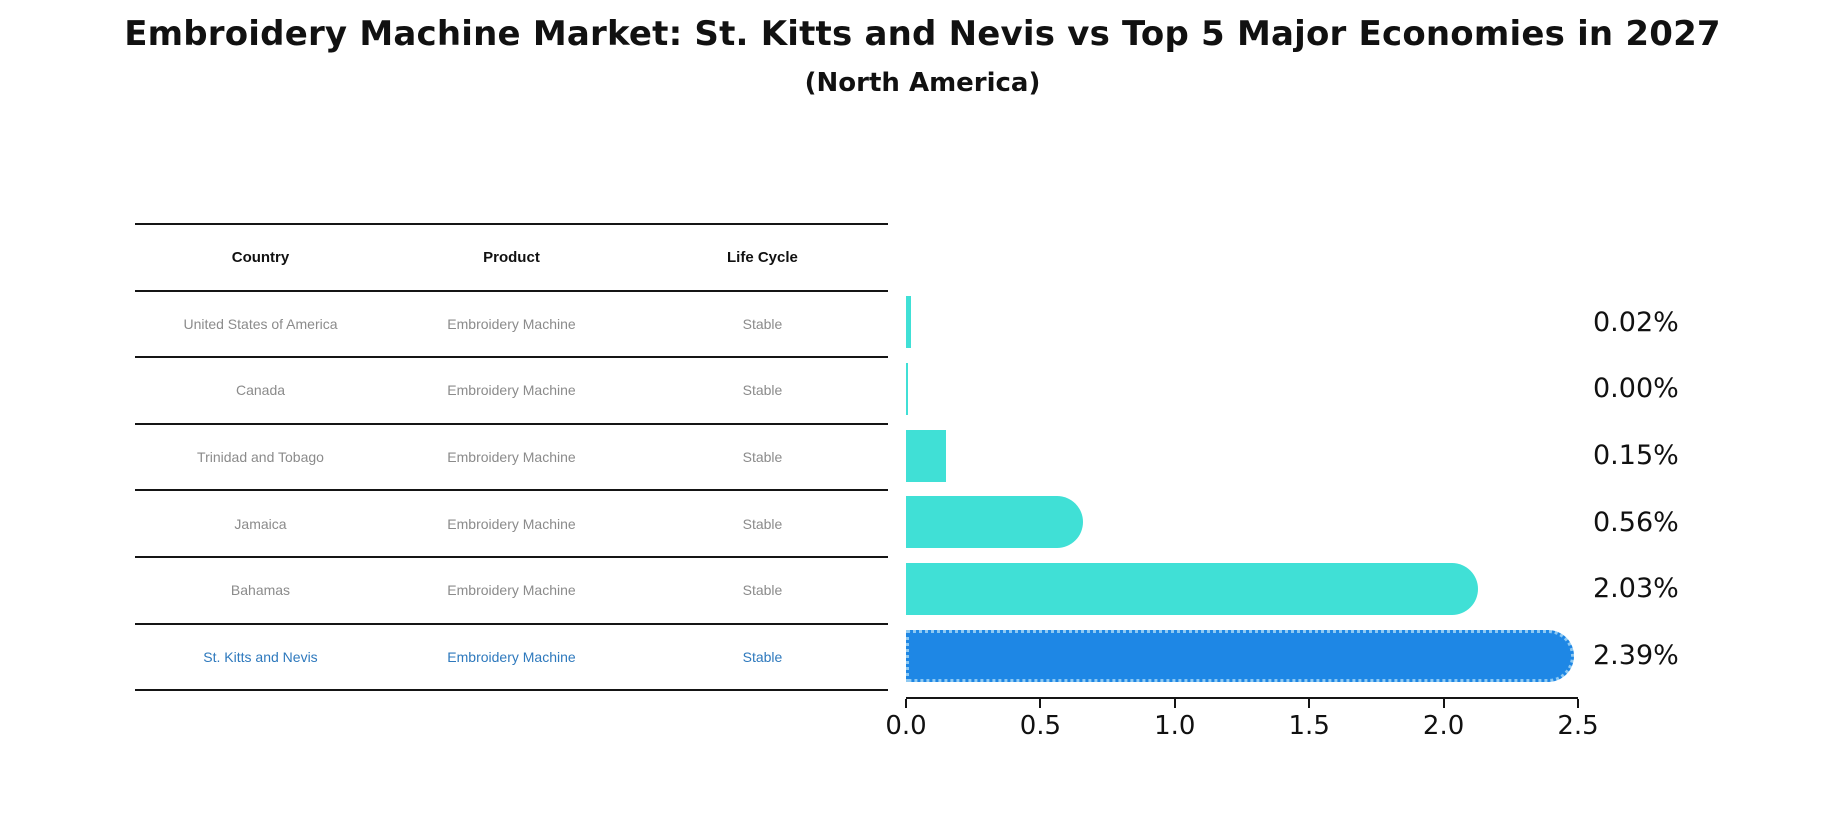 The image size is (1845, 823). Describe the element at coordinates (260, 590) in the screenshot. I see `country-cell: Bahamas` at that location.